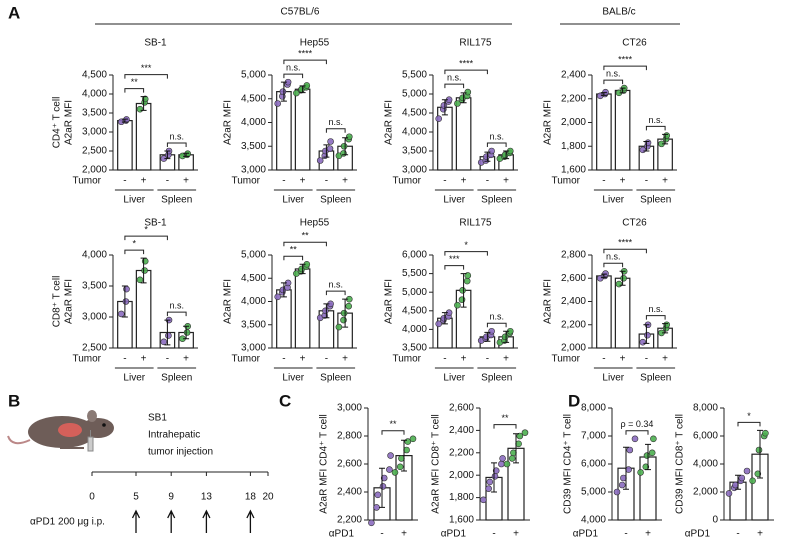  What do you see at coordinates (573, 146) in the screenshot?
I see `y-tick-label: 1,800` at bounding box center [573, 146].